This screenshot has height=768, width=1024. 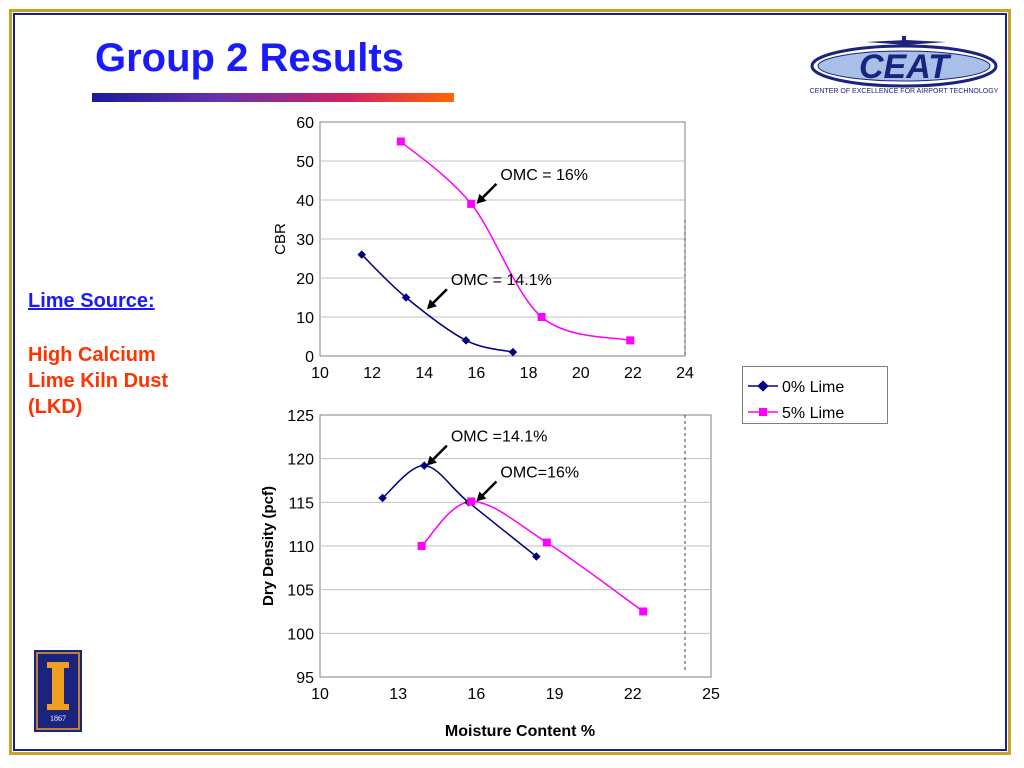 What do you see at coordinates (529, 373) in the screenshot?
I see `top-x-tick-label: 18` at bounding box center [529, 373].